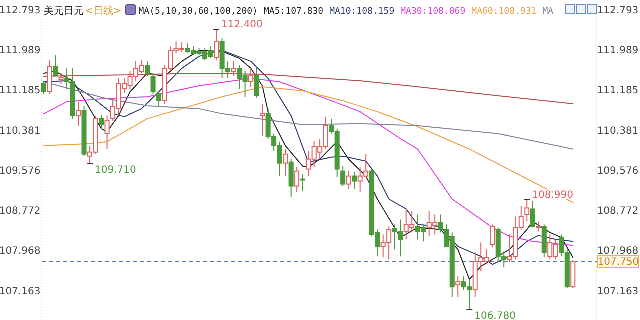  What do you see at coordinates (20, 172) in the screenshot?
I see `y-tick-label: 109.576` at bounding box center [20, 172].